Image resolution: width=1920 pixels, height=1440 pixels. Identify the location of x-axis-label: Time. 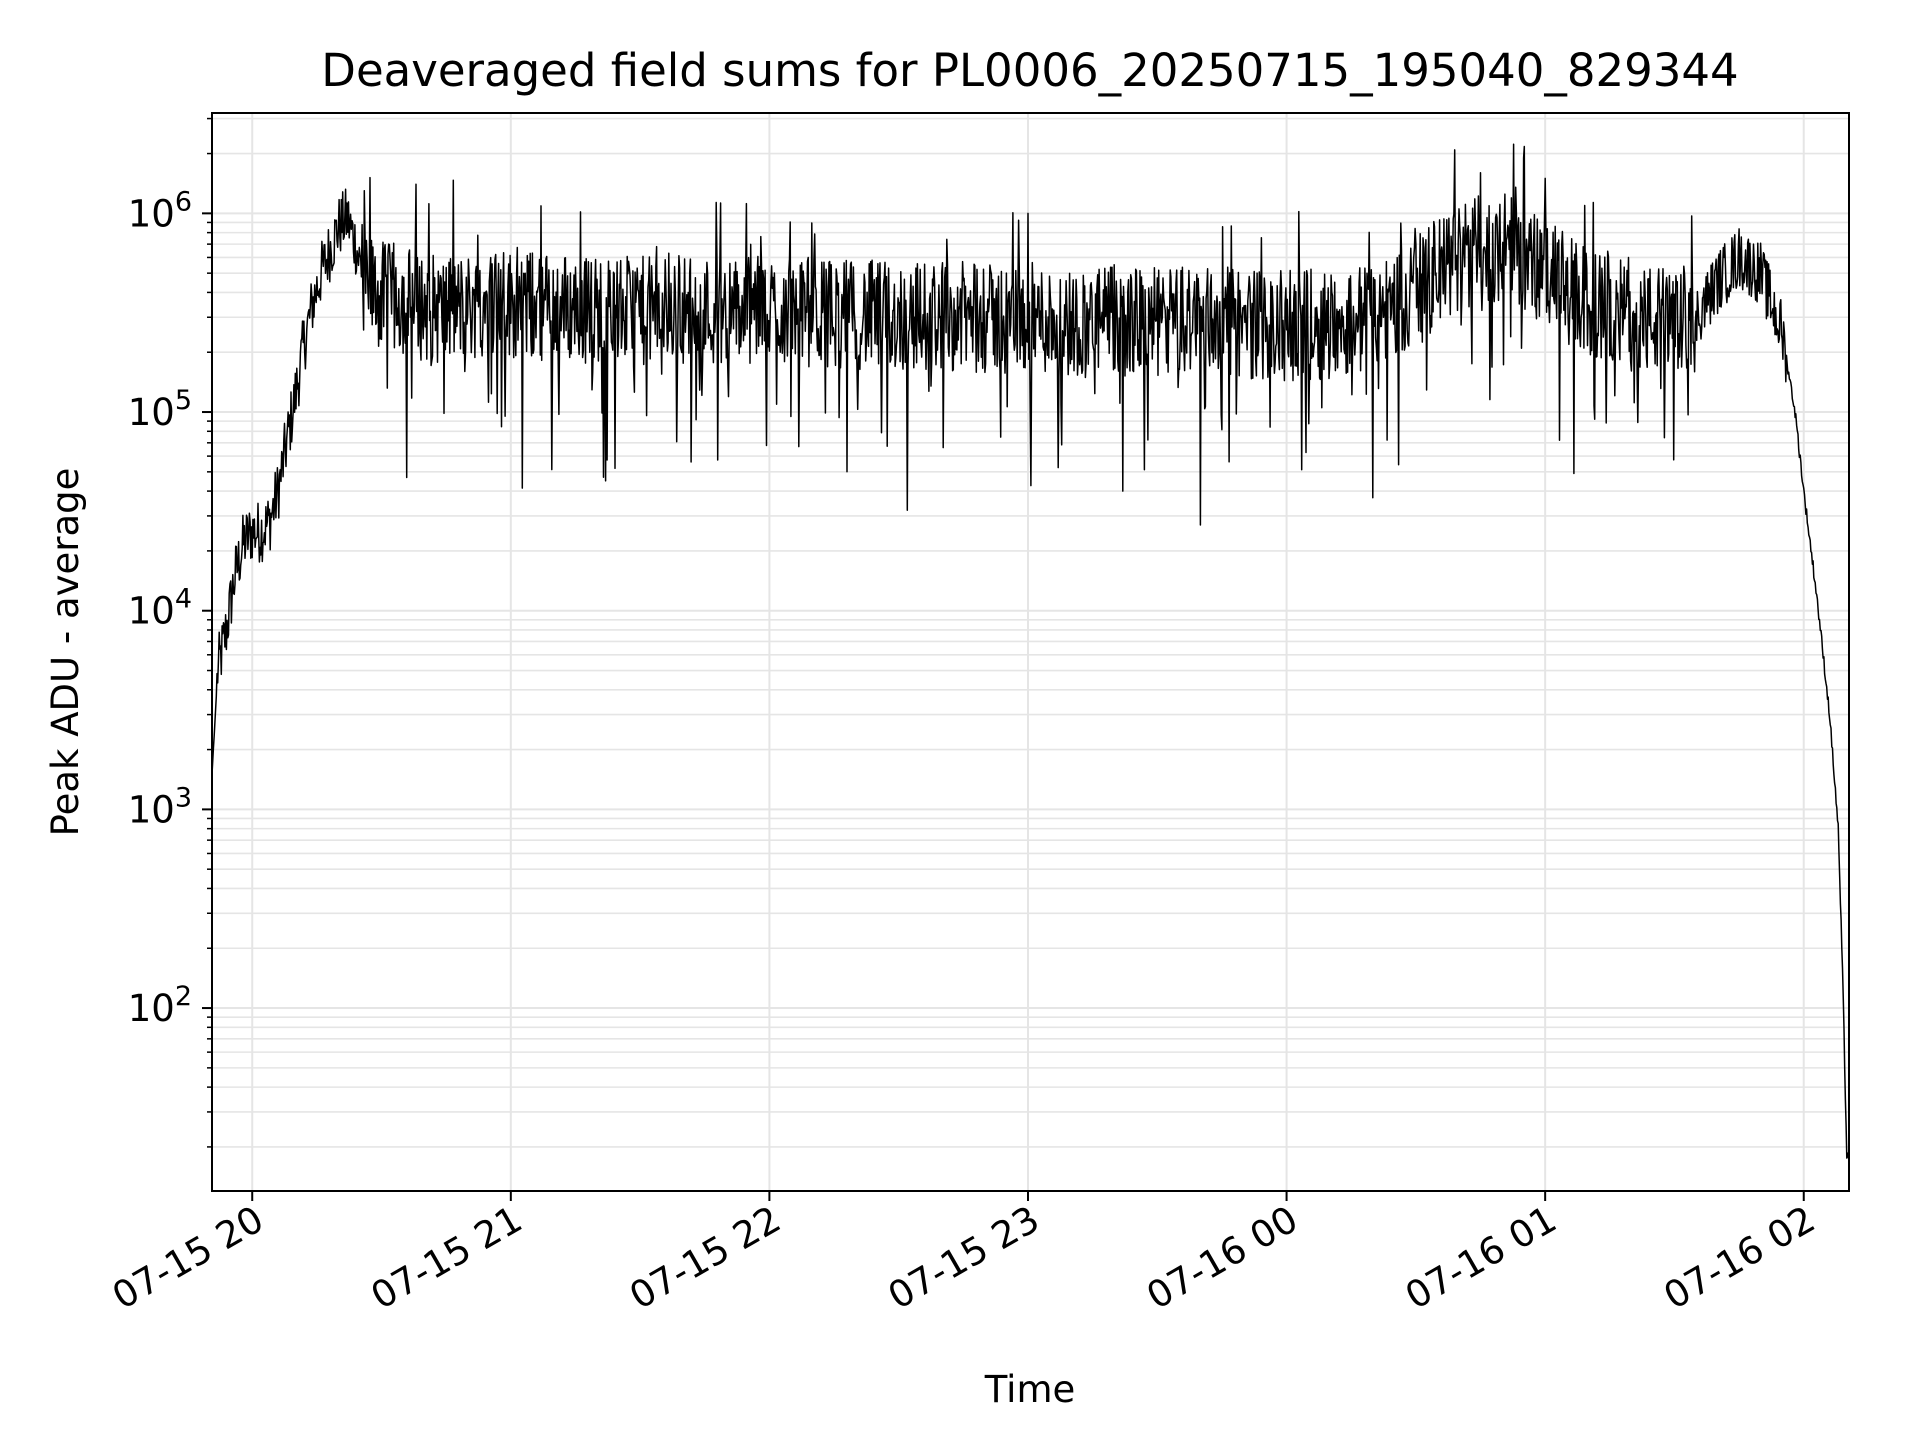
(1030, 1389).